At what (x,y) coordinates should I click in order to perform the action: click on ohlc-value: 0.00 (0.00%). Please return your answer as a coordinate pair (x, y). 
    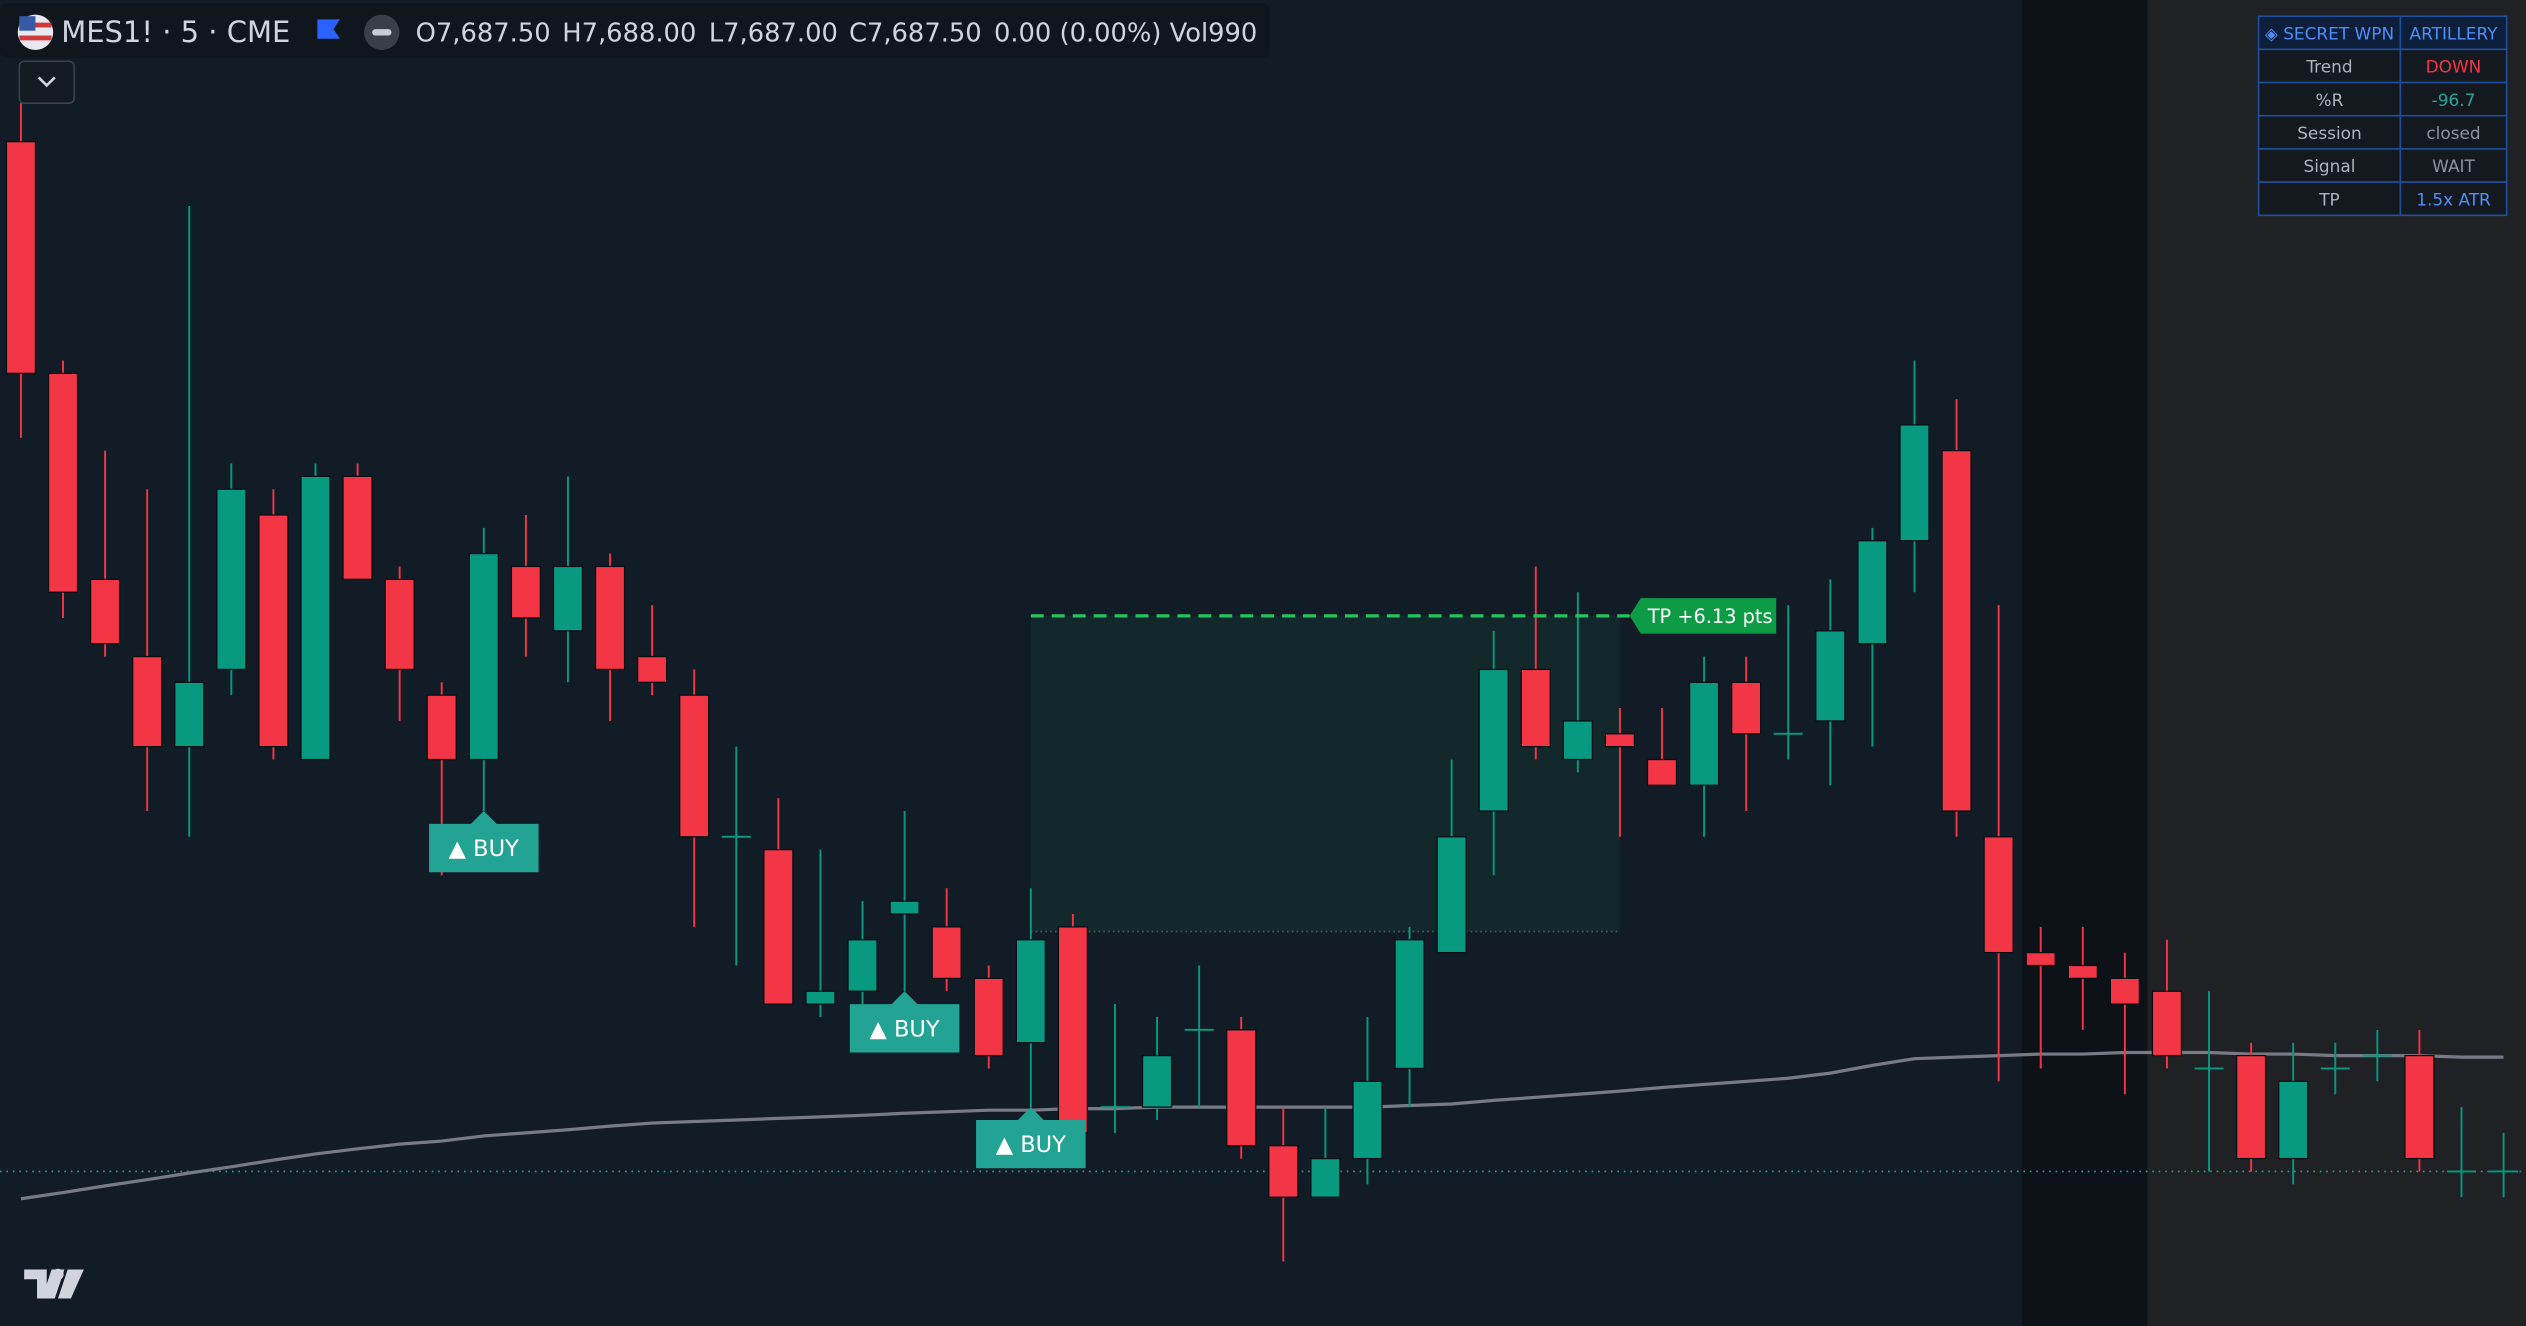
    Looking at the image, I should click on (1078, 33).